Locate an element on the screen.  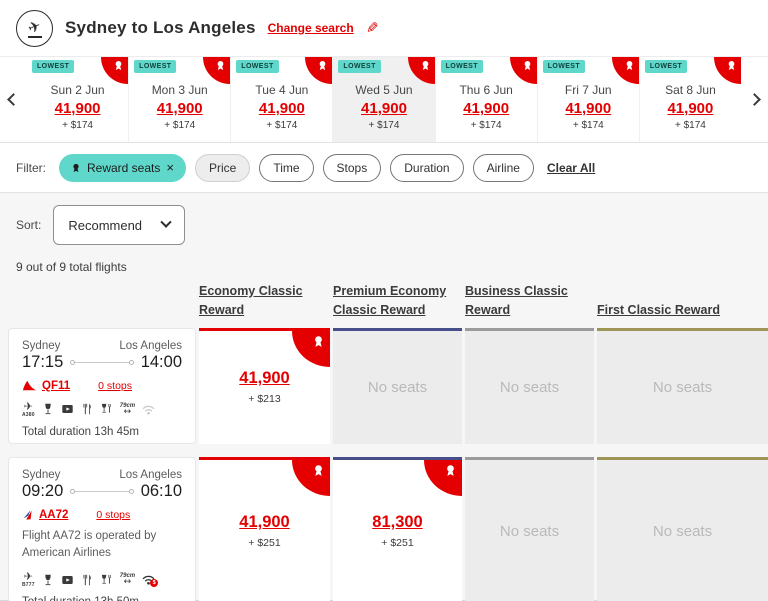
column-economy-classic-reward: Economy Classic Reward is located at coordinates (251, 301).